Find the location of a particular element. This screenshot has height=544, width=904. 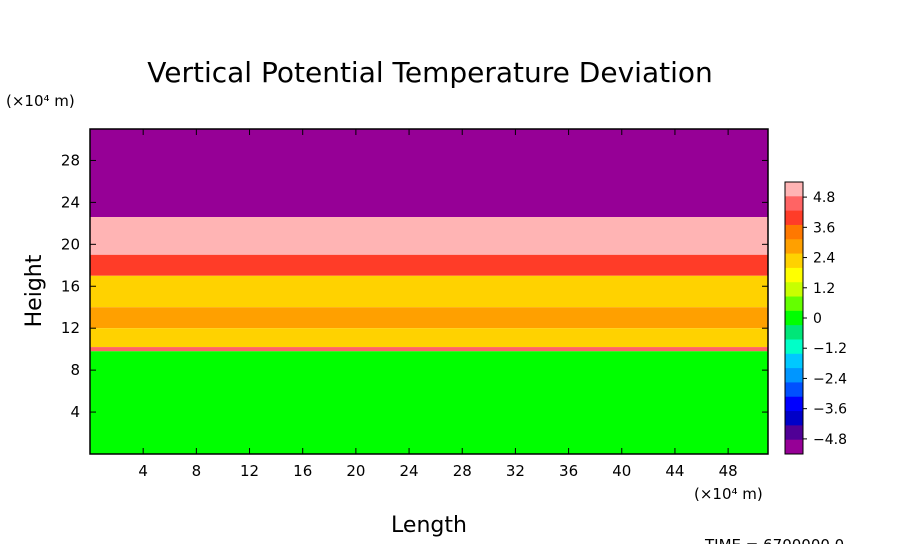

x-tick-label: 12 is located at coordinates (249, 471).